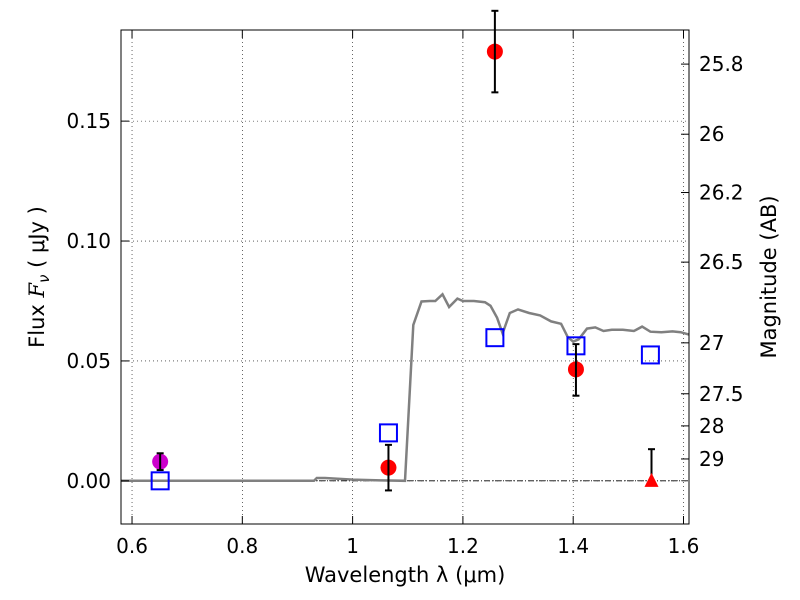  Describe the element at coordinates (721, 394) in the screenshot. I see `y2-tick-label: 27.5` at that location.